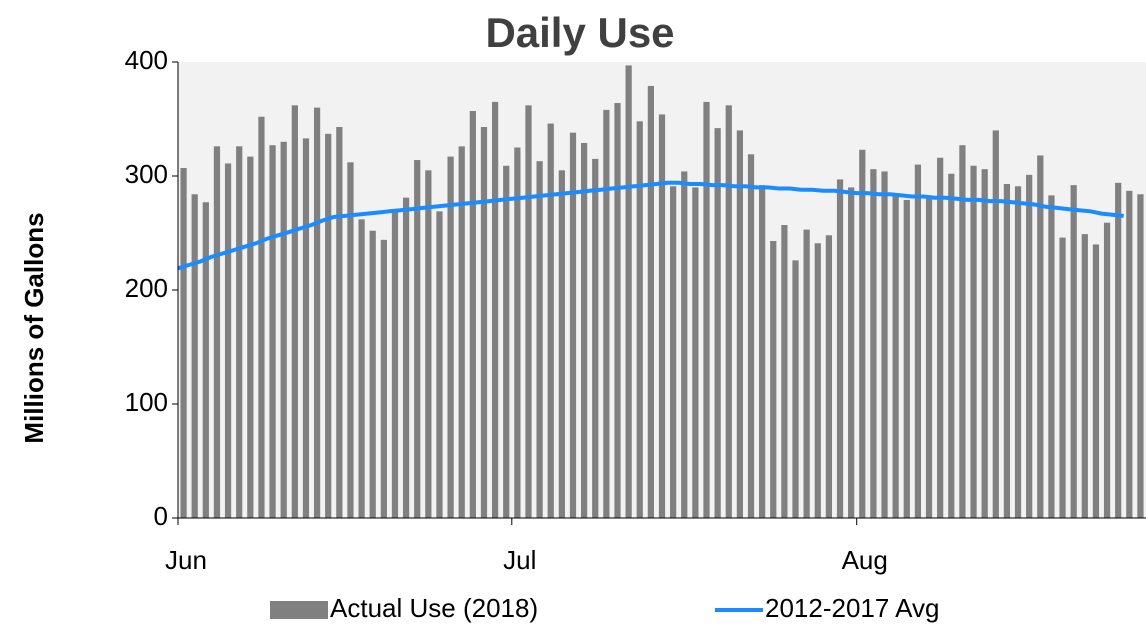  I want to click on legend-label: 2012-2017 Avg, so click(852, 608).